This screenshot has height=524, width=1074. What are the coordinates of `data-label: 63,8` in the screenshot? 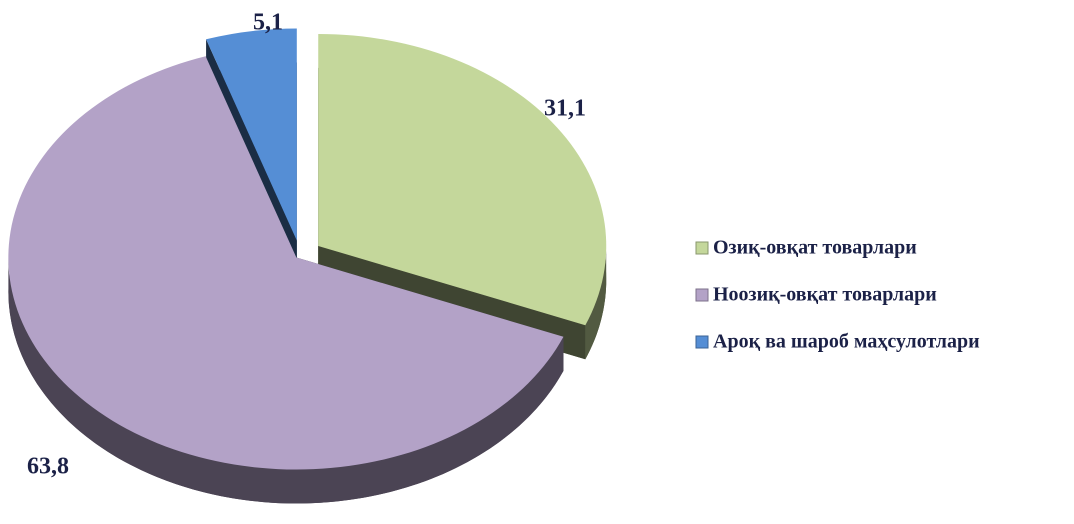 It's located at (48, 467).